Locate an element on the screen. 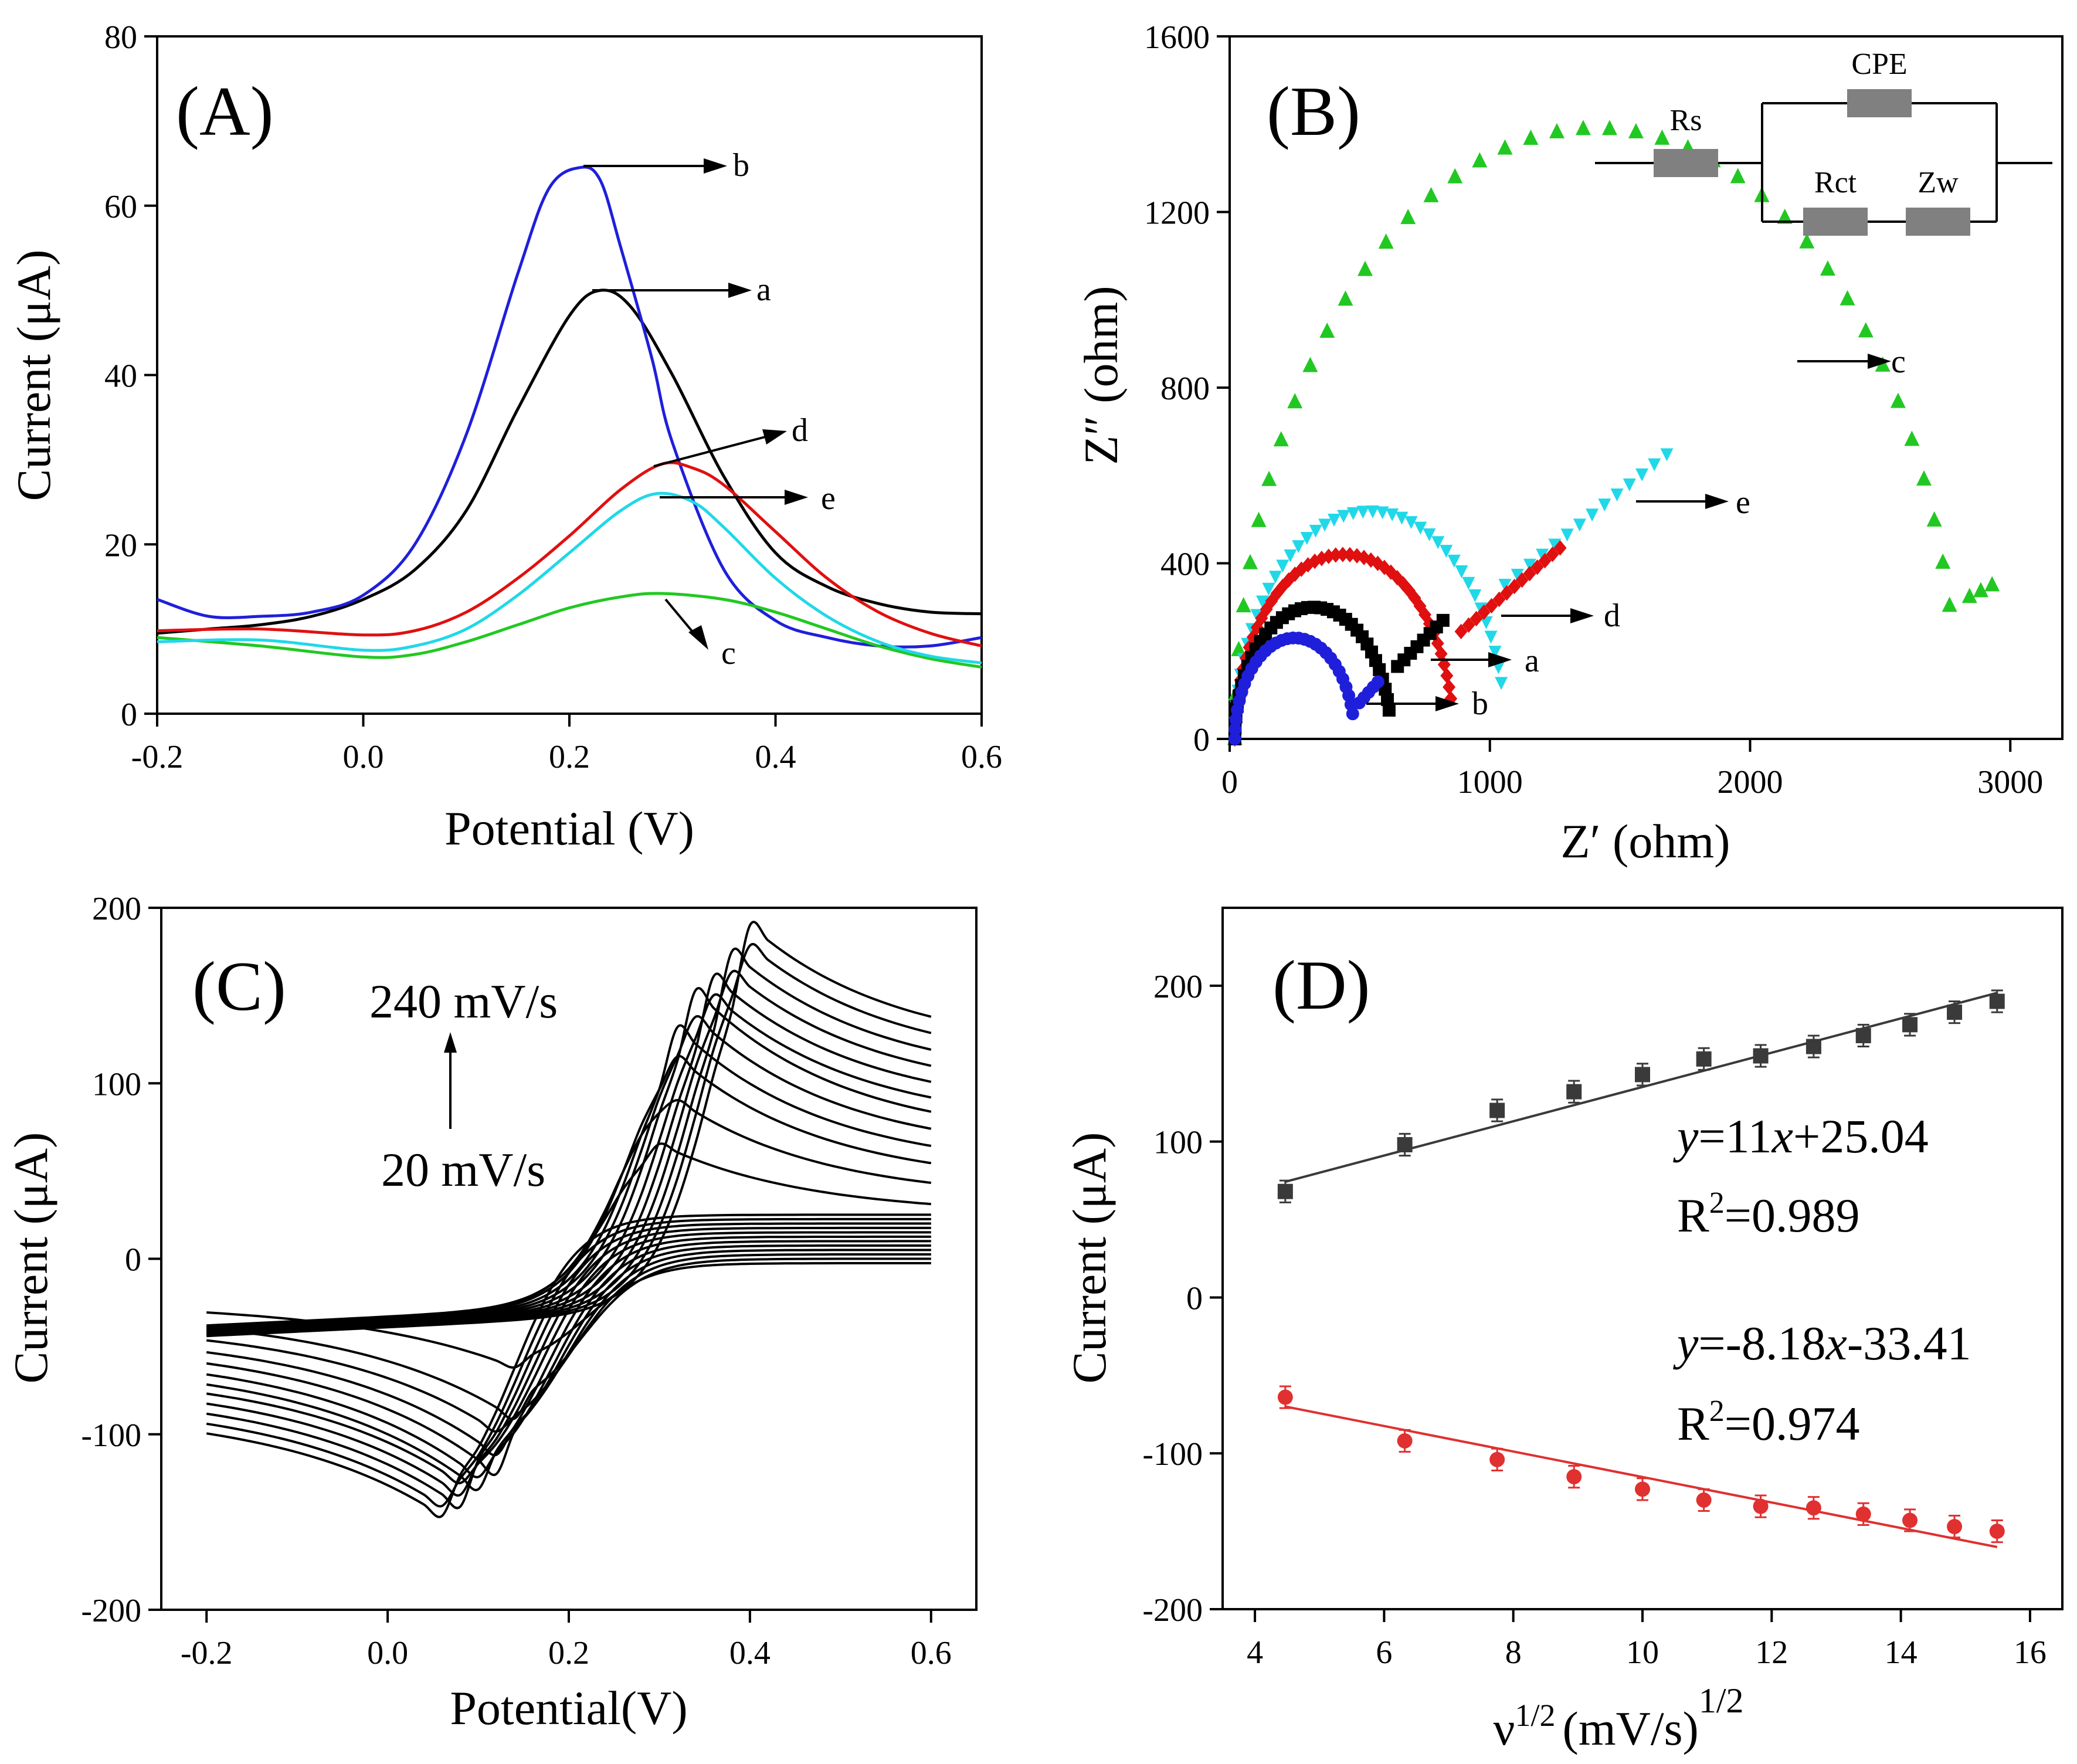  panel-a-series-d is located at coordinates (569, 554).